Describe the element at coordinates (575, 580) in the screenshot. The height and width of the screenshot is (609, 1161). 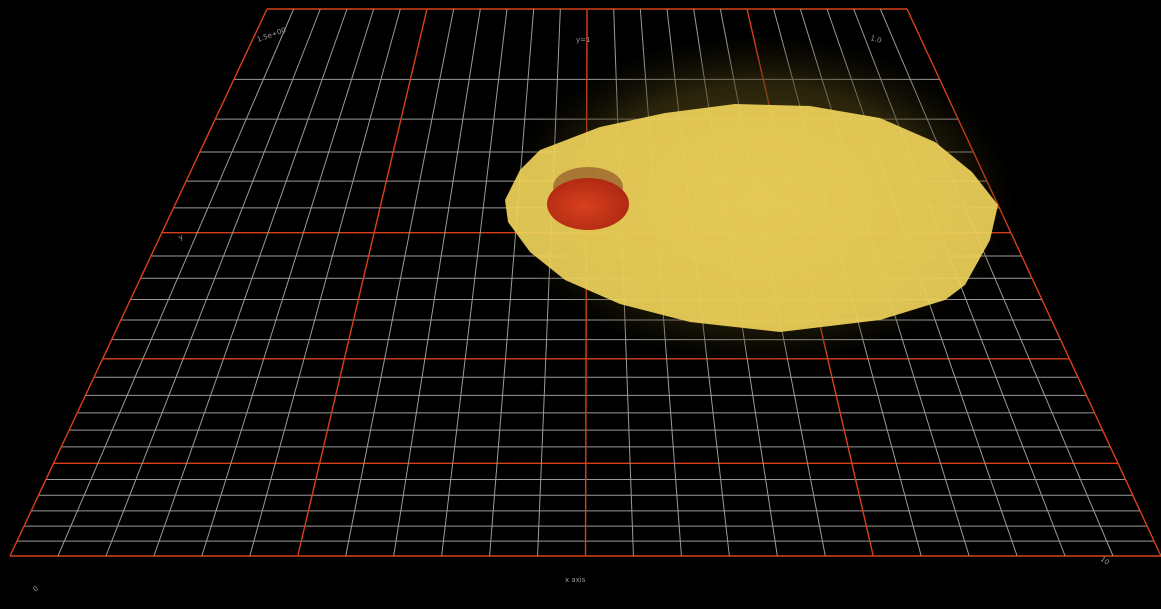
I see `axis-title-bottom: x axis` at that location.